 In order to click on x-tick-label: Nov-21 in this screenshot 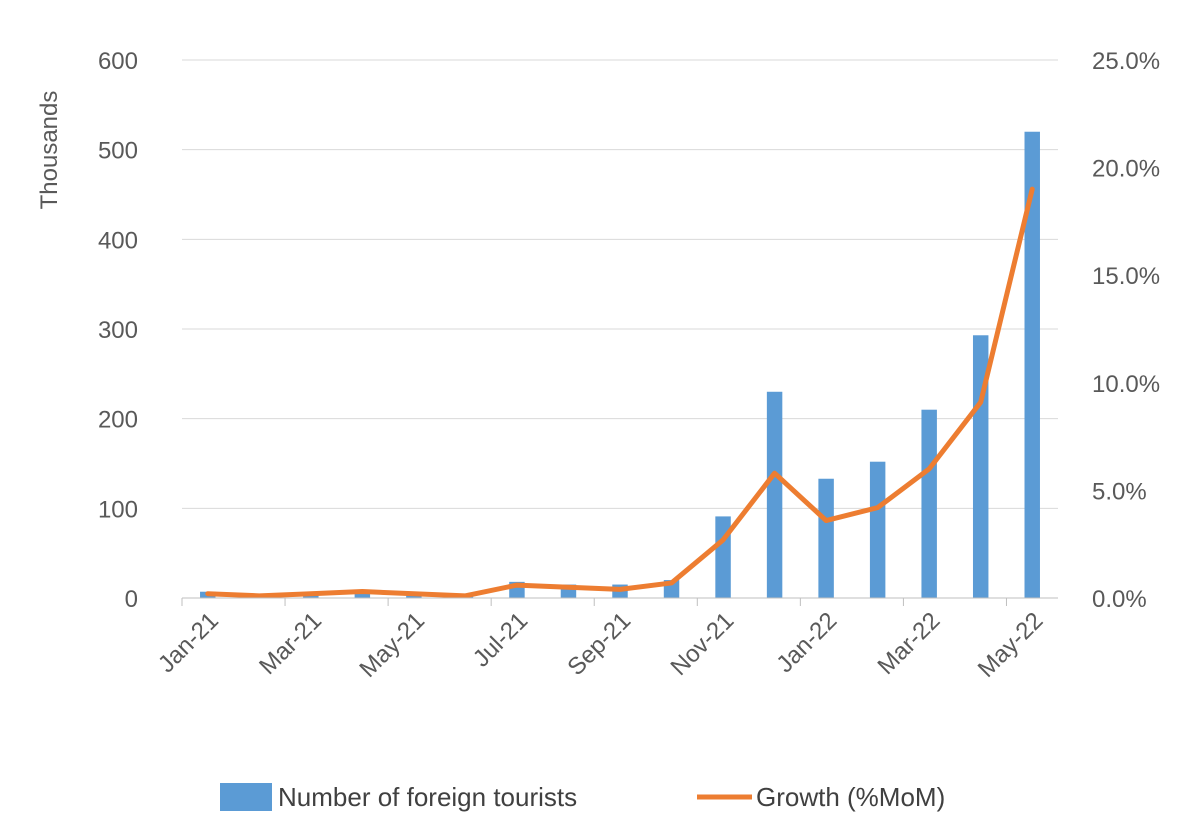, I will do `click(702, 644)`.